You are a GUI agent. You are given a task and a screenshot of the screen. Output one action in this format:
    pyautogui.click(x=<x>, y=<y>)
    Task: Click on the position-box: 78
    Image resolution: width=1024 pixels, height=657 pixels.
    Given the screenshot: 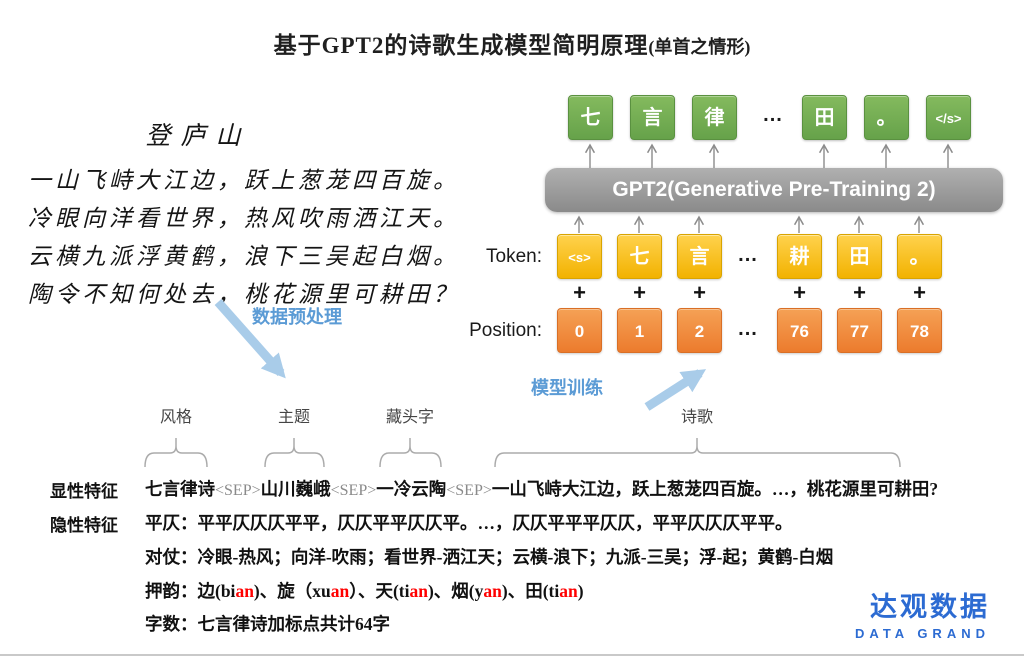 What is the action you would take?
    pyautogui.click(x=919, y=330)
    